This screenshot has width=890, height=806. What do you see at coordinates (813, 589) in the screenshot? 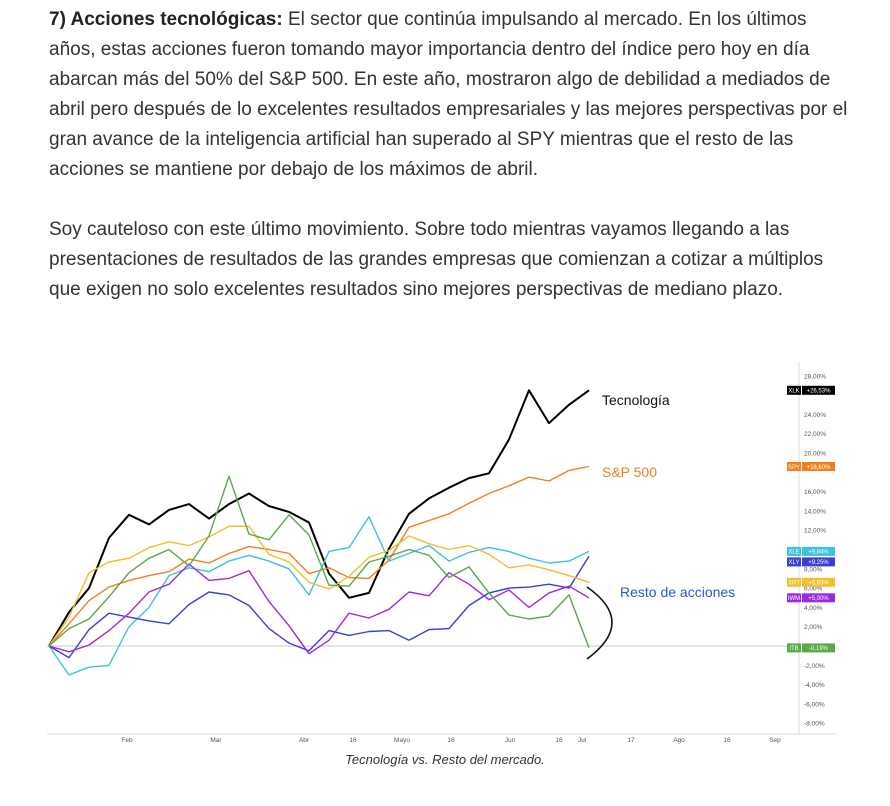
I see `y-tick-label: 6,00%` at bounding box center [813, 589].